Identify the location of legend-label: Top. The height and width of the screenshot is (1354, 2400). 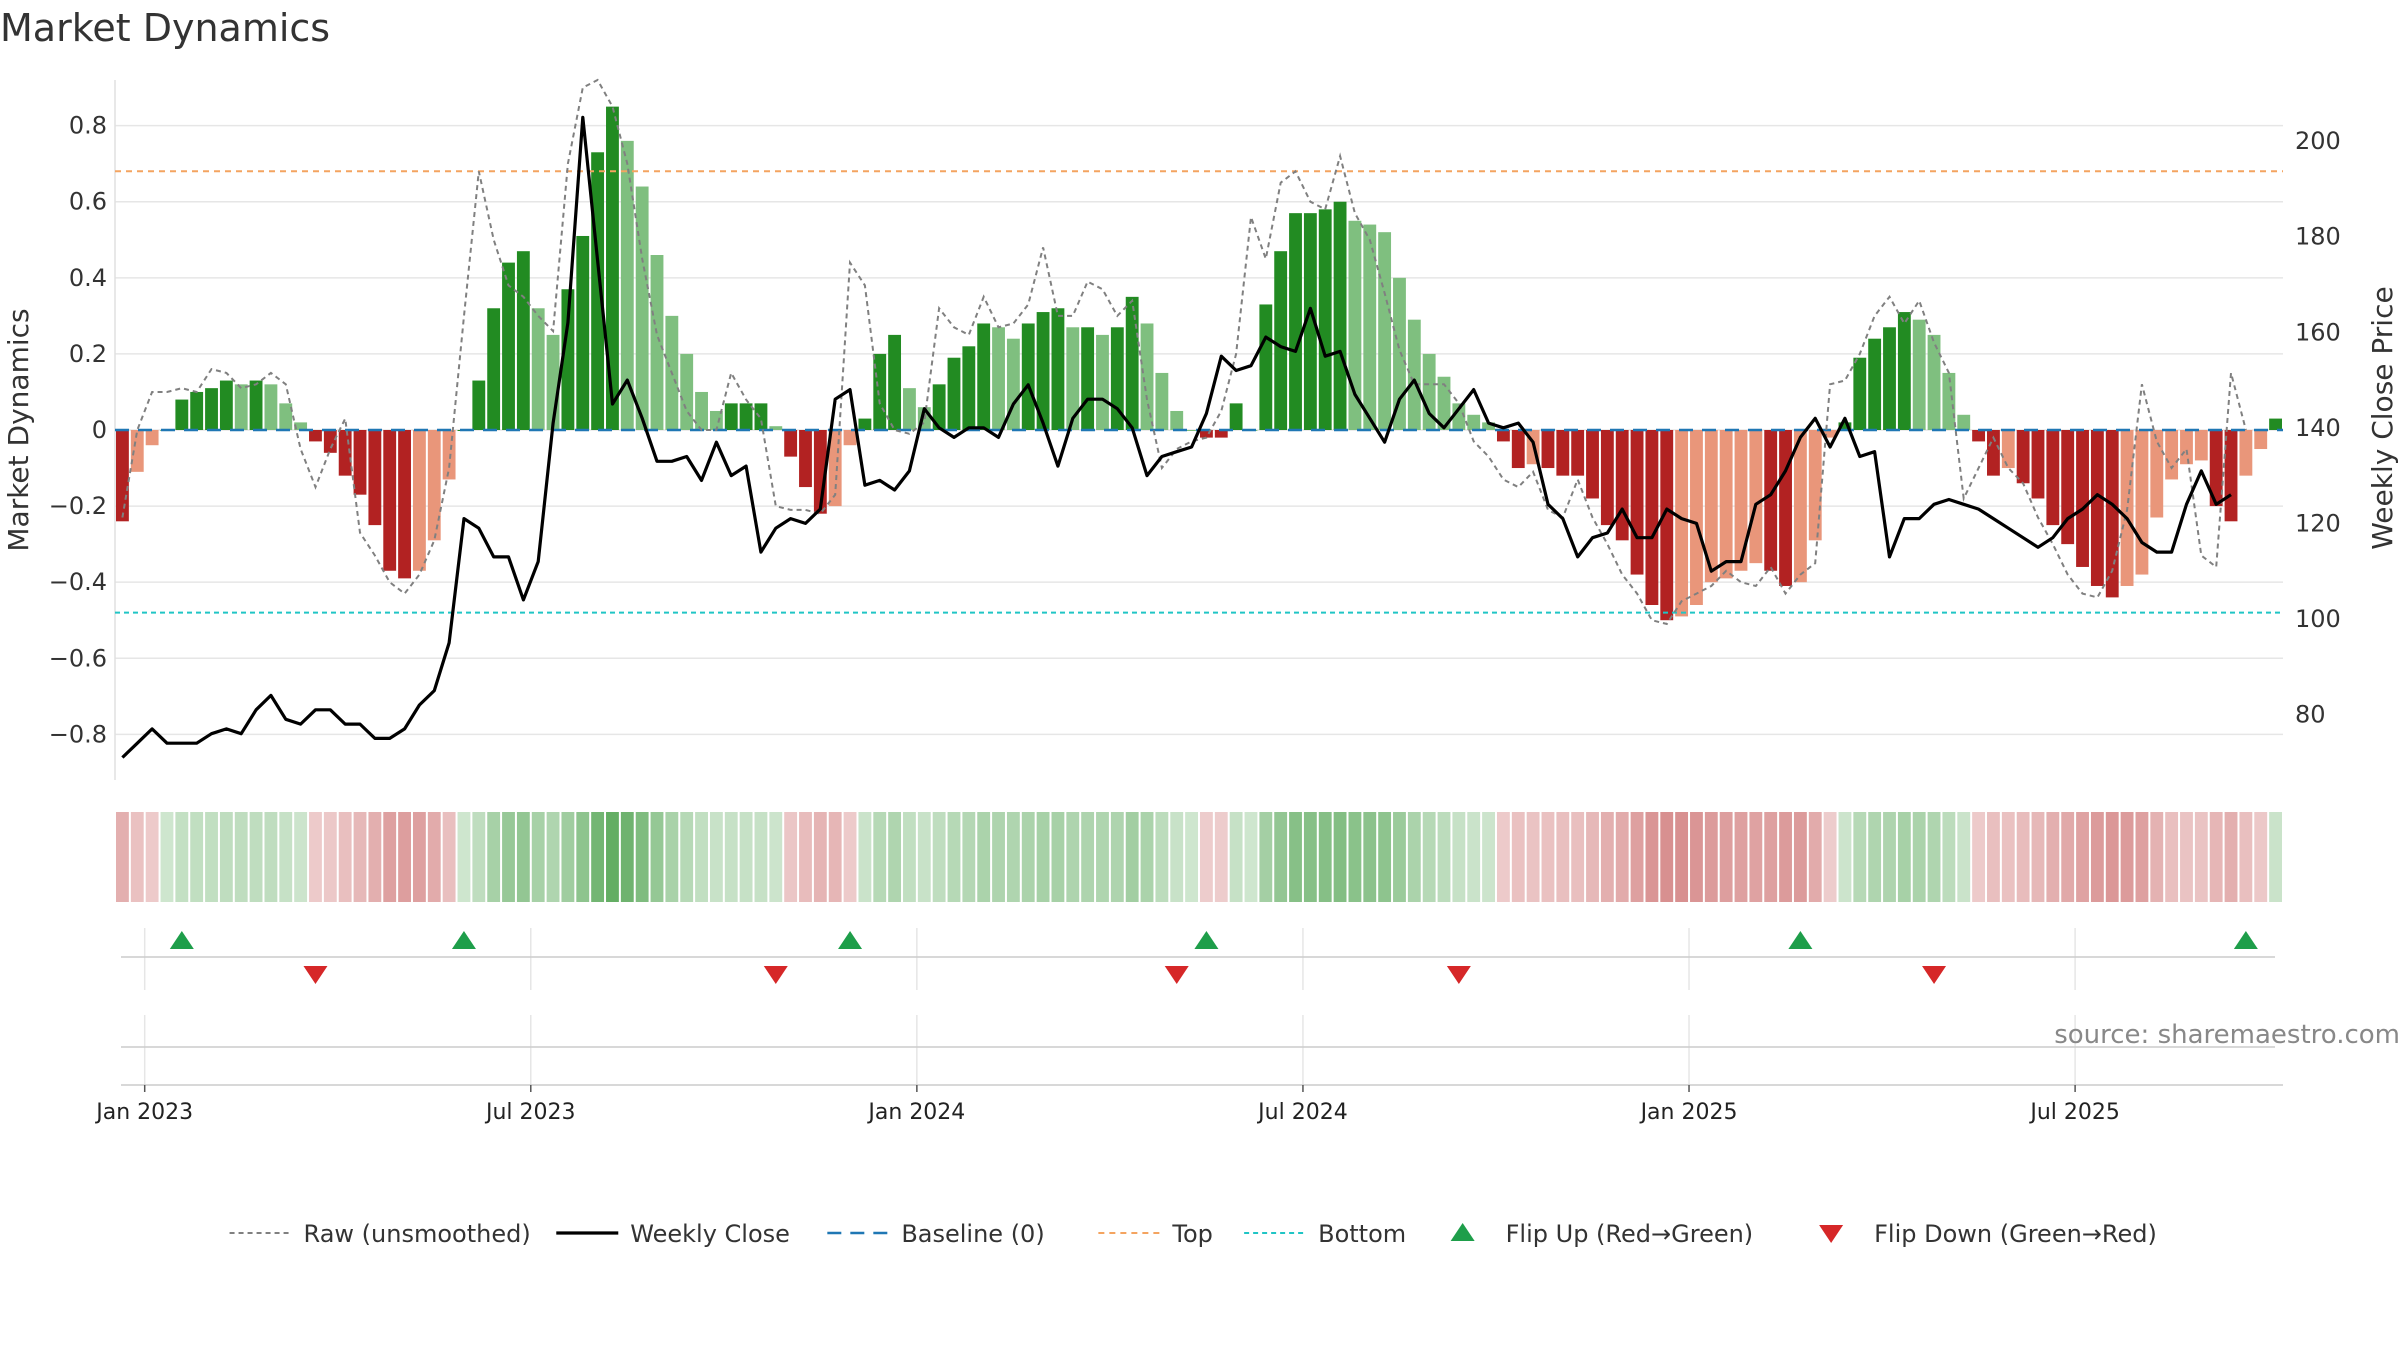
(1192, 1234).